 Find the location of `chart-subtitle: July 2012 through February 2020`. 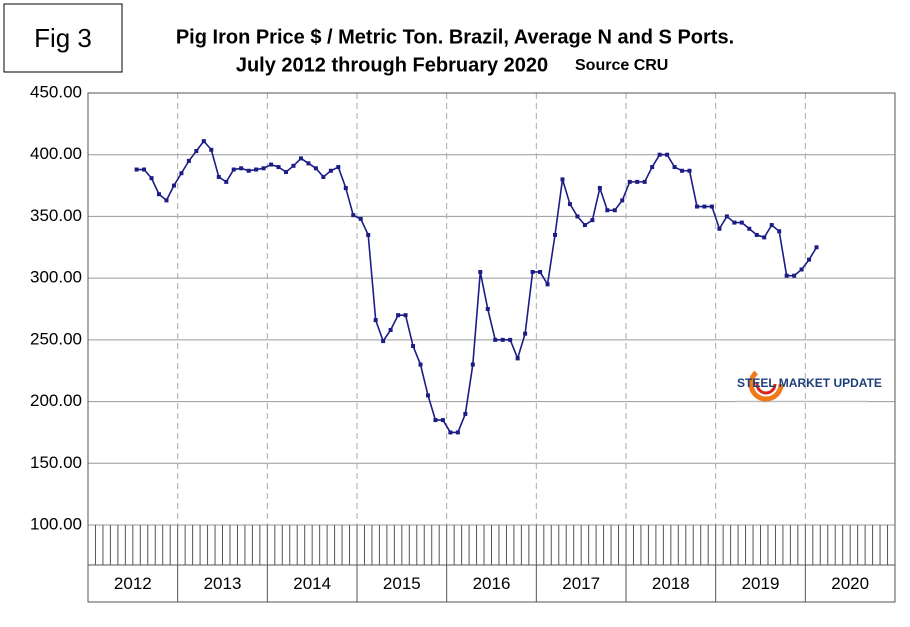

chart-subtitle: July 2012 through February 2020 is located at coordinates (392, 65).